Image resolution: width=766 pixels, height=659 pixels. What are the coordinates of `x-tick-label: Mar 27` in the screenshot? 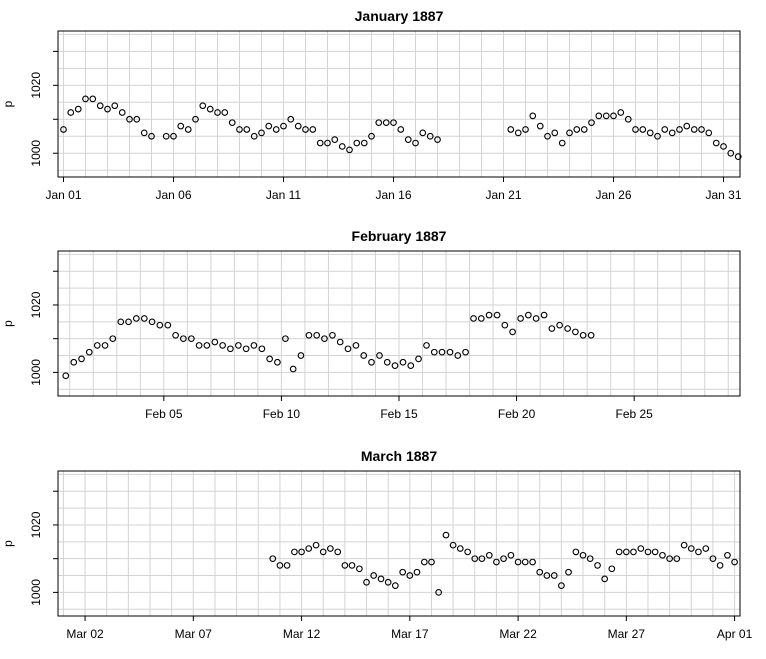 It's located at (627, 634).